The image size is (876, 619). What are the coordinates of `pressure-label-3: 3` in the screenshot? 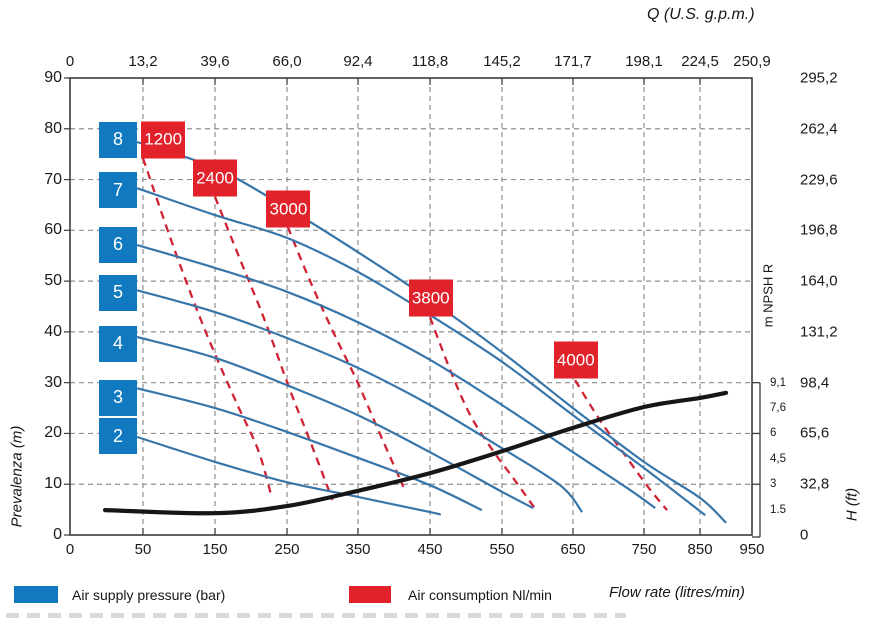 It's located at (118, 397).